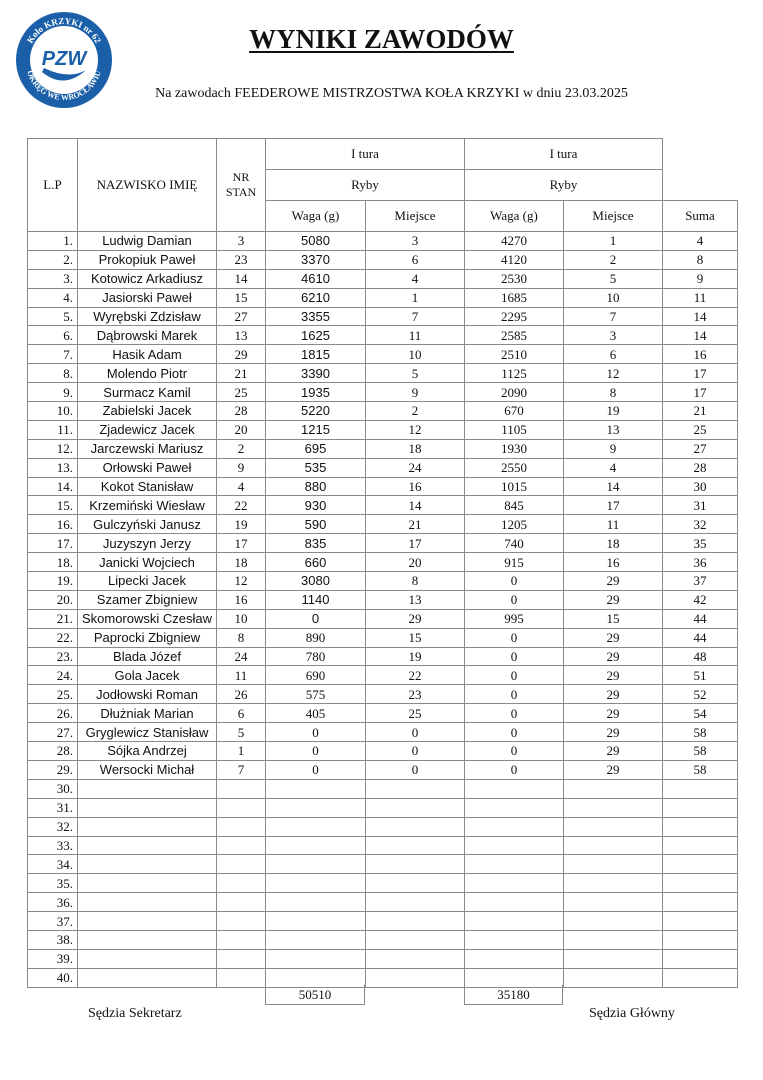 The width and height of the screenshot is (763, 1080). I want to click on cell-weight-1: 6210, so click(315, 297).